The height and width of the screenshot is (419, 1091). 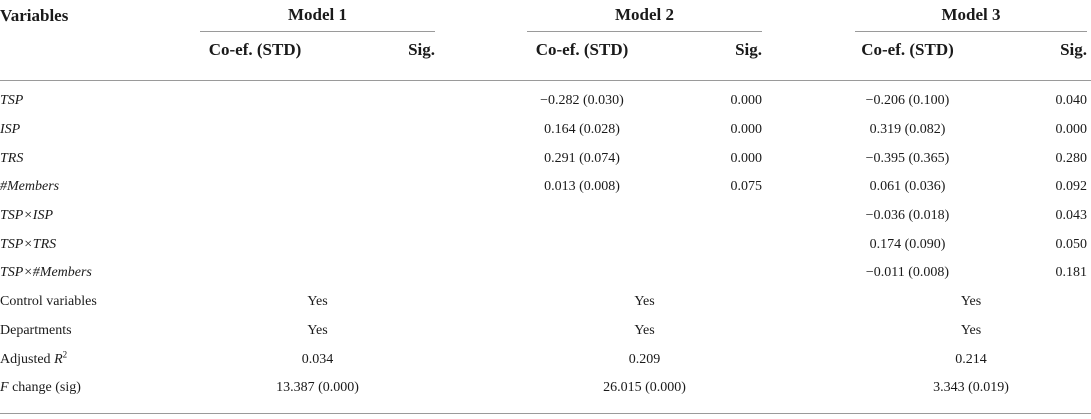 I want to click on table-row: Departments Yes Yes Yes, so click(x=545, y=331).